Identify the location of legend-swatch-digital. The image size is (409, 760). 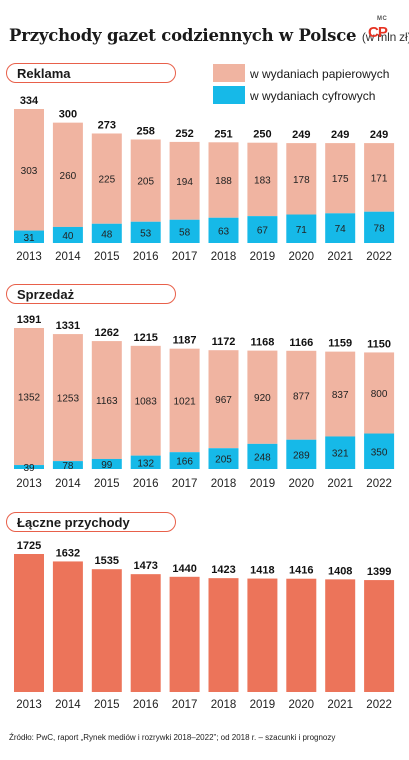
(229, 95).